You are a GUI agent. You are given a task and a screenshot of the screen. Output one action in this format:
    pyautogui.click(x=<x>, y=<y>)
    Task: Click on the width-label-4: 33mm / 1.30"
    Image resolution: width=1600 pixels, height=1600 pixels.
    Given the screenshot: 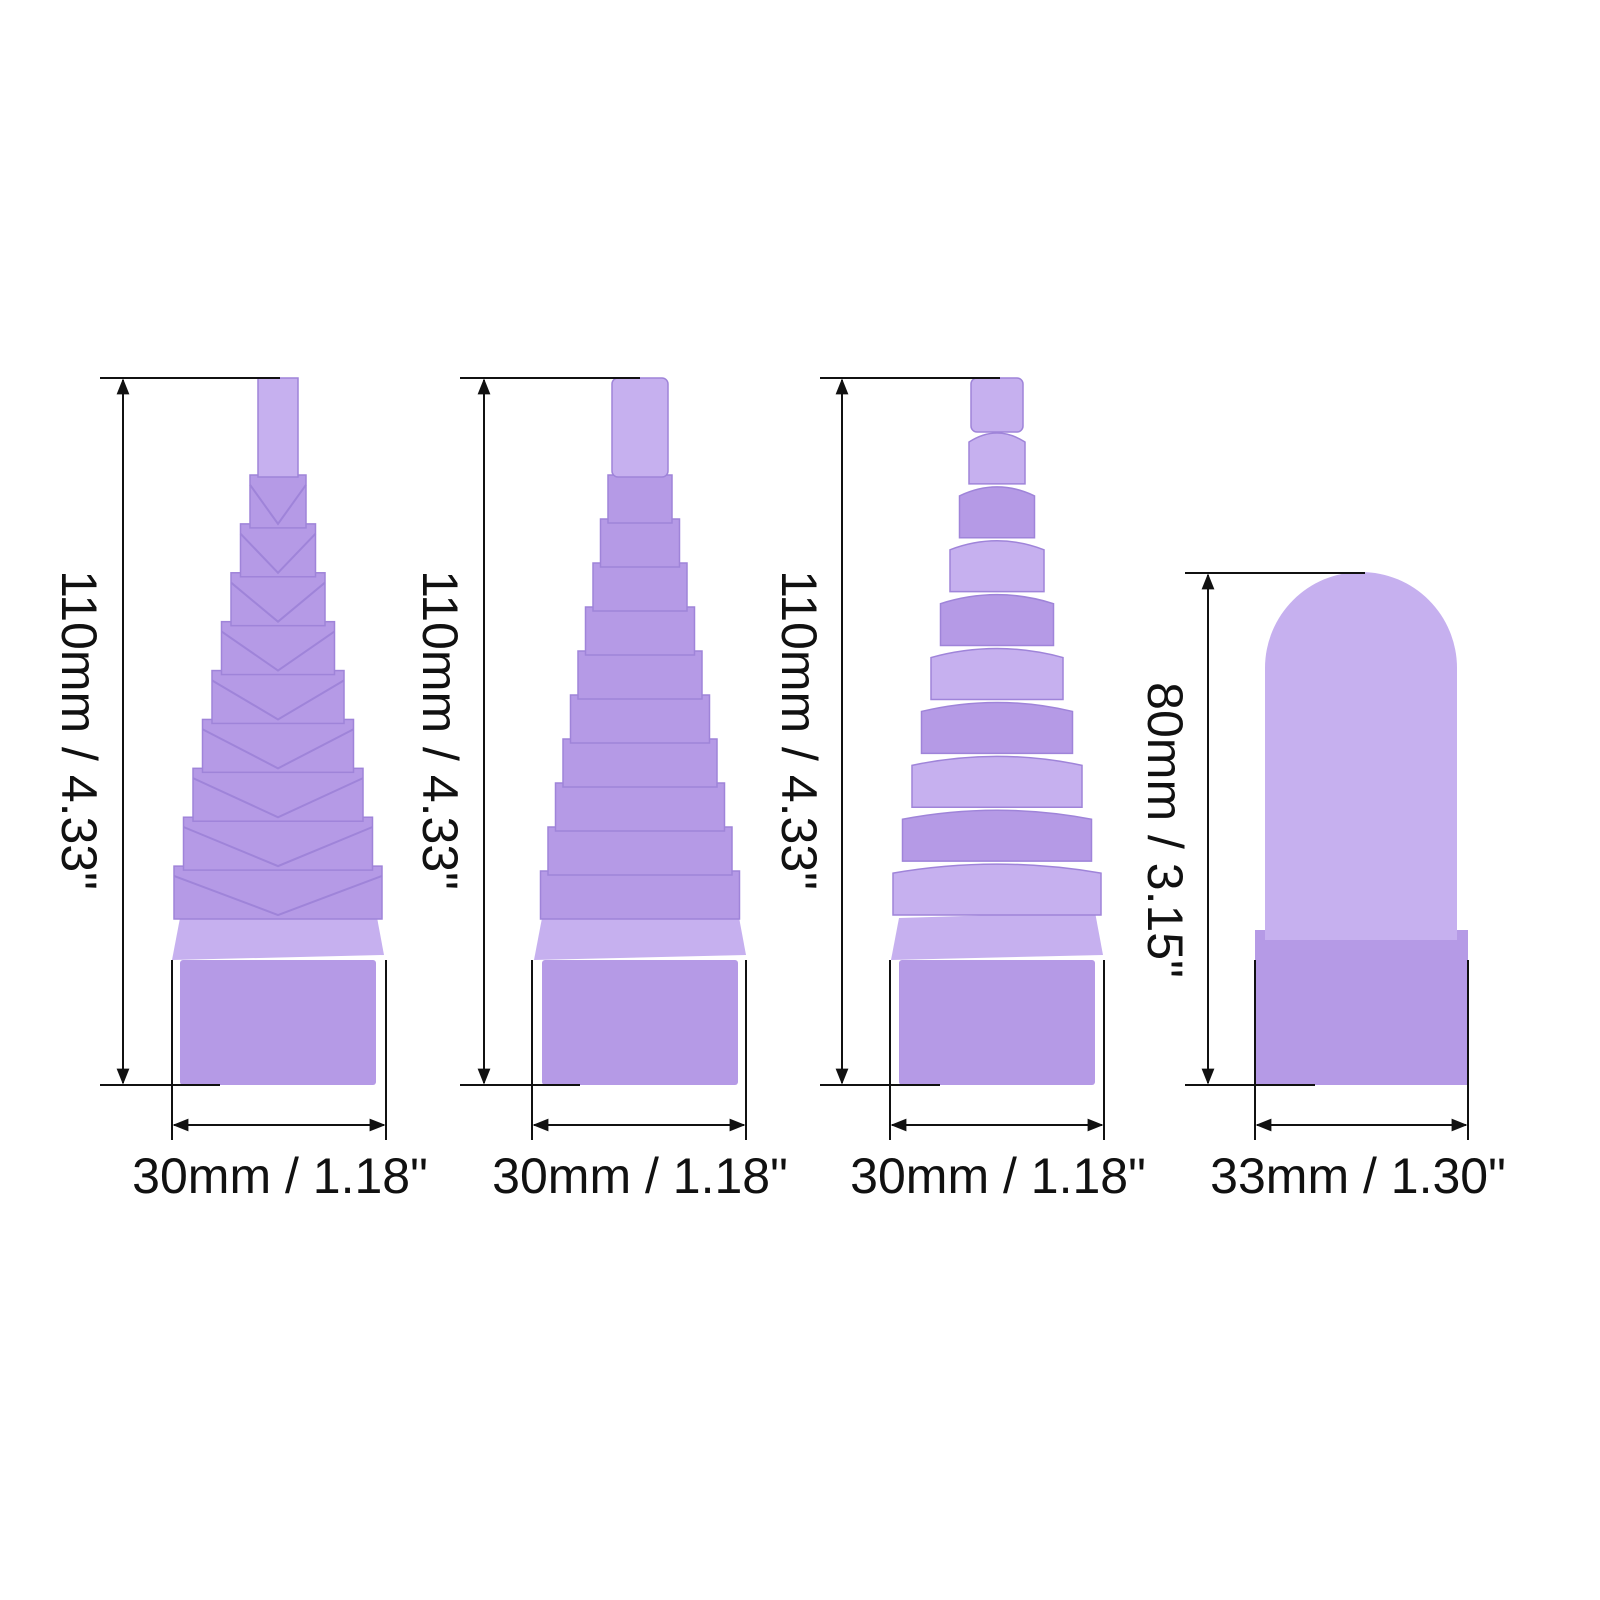 What is the action you would take?
    pyautogui.click(x=1358, y=1176)
    